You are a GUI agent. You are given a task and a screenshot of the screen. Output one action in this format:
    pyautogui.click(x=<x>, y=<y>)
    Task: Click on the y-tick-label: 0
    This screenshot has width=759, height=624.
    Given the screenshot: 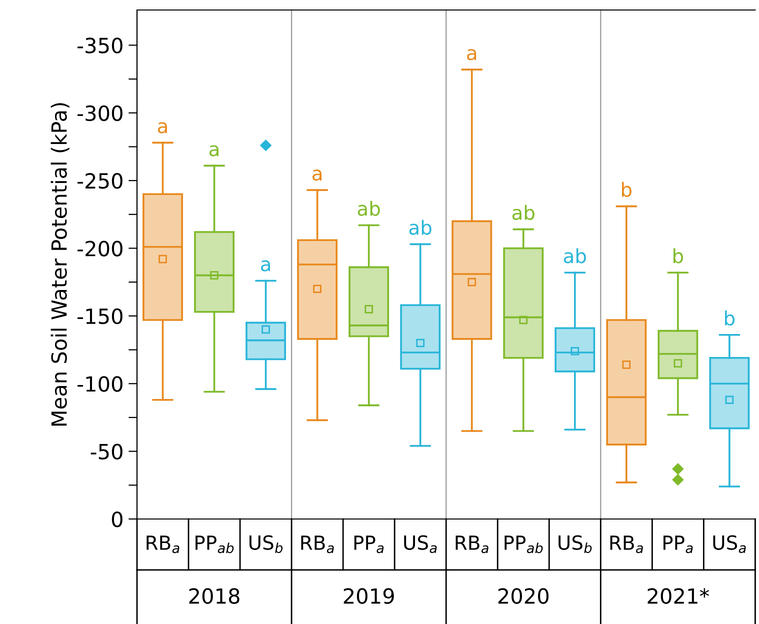 What is the action you would take?
    pyautogui.click(x=117, y=519)
    